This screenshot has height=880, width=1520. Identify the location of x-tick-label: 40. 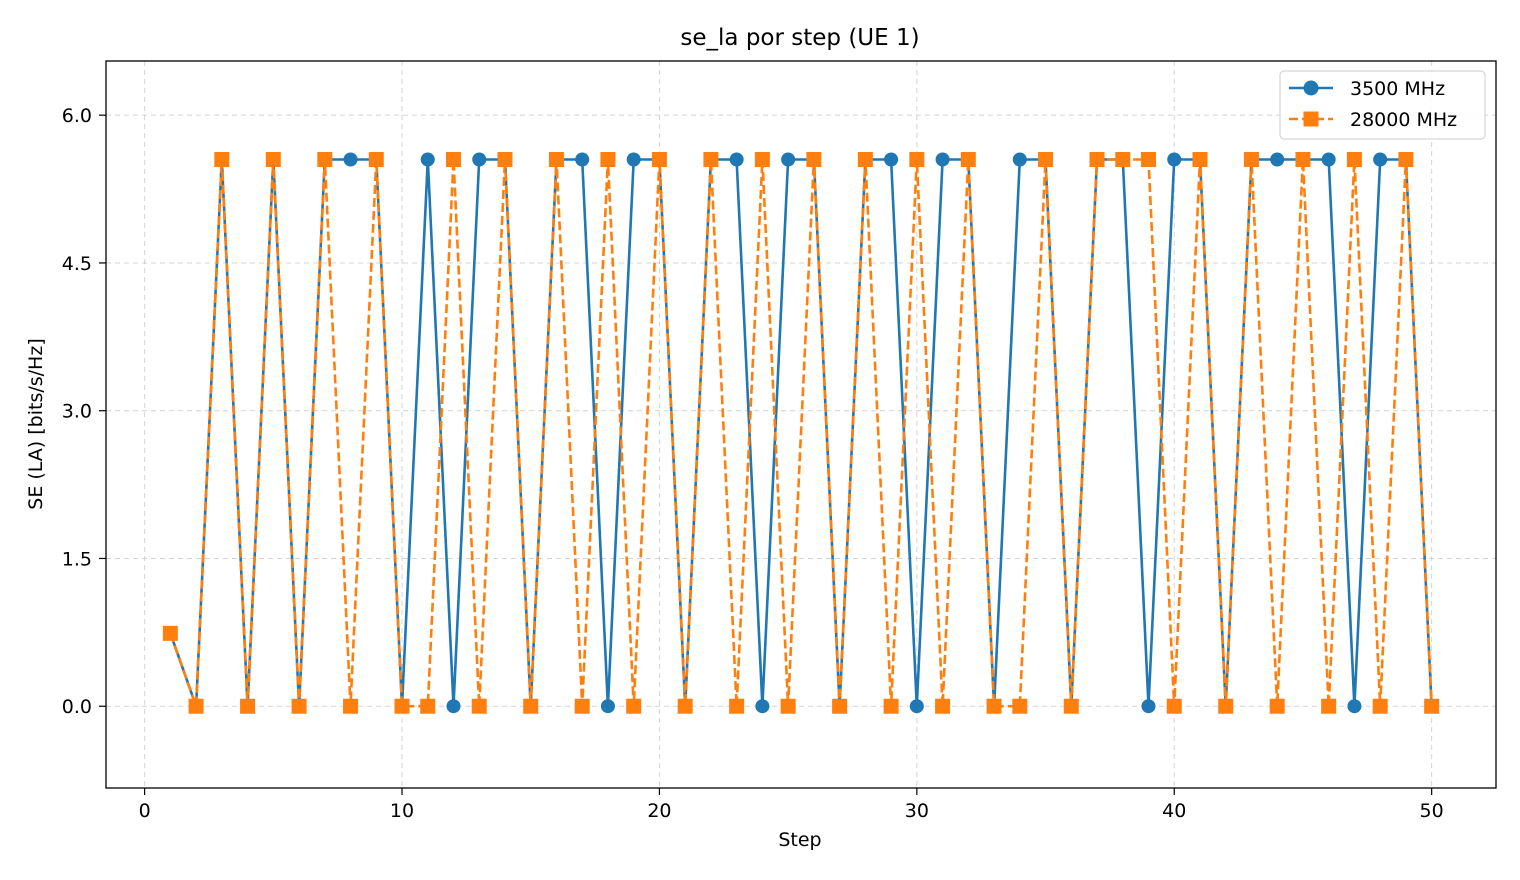
(1174, 811).